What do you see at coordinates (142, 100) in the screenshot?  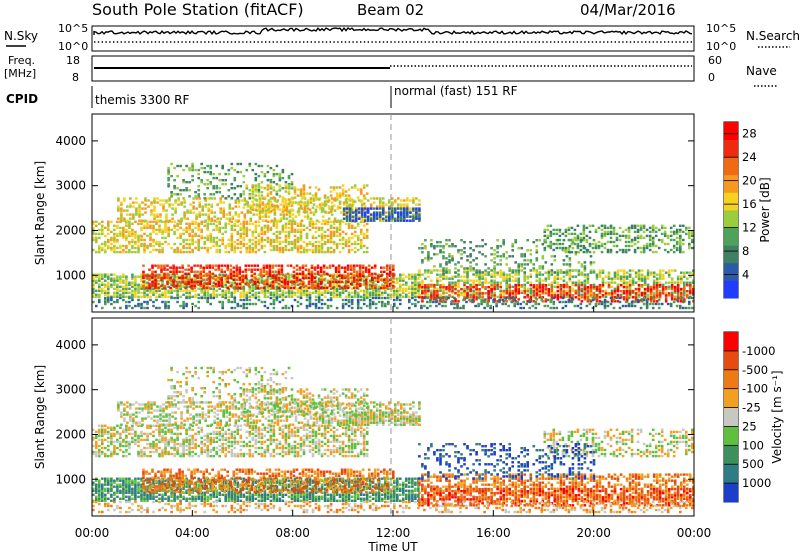 I see `cpid-segment-1: themis 3300 RF` at bounding box center [142, 100].